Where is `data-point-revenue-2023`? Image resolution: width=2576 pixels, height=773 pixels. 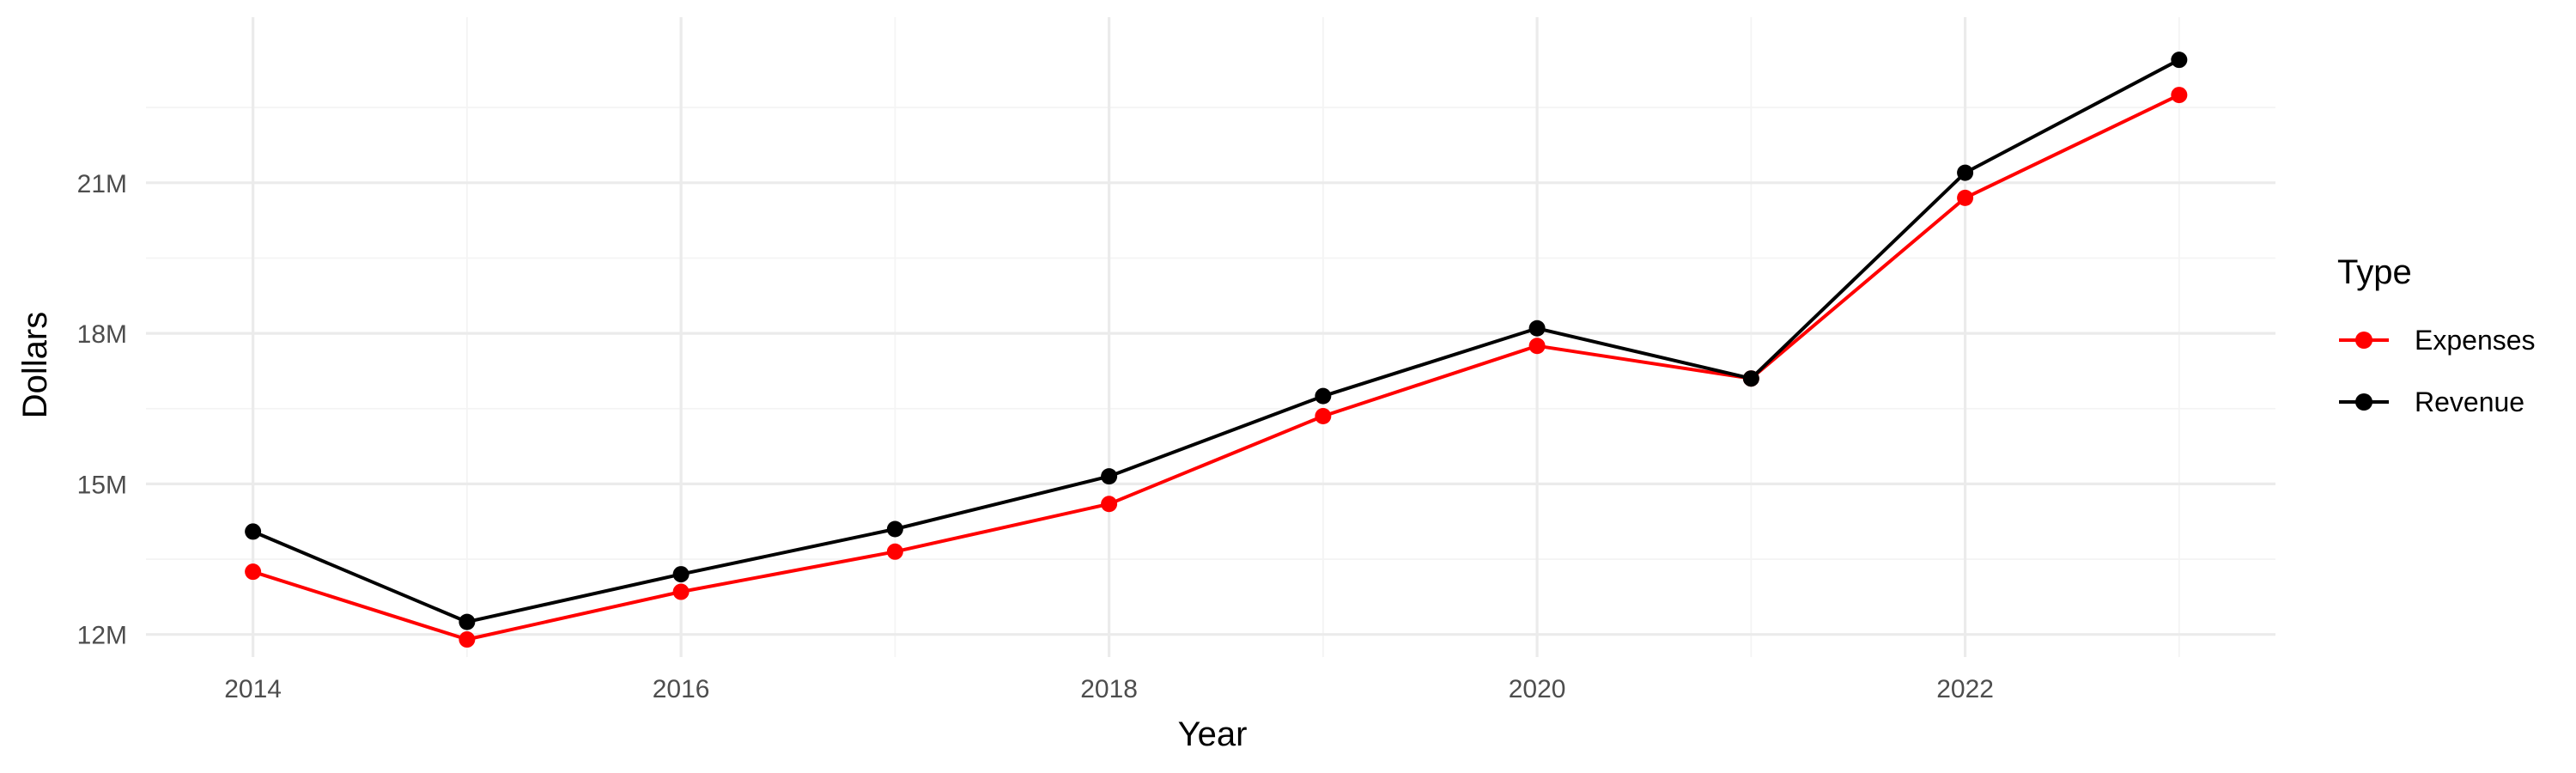
data-point-revenue-2023 is located at coordinates (2179, 60).